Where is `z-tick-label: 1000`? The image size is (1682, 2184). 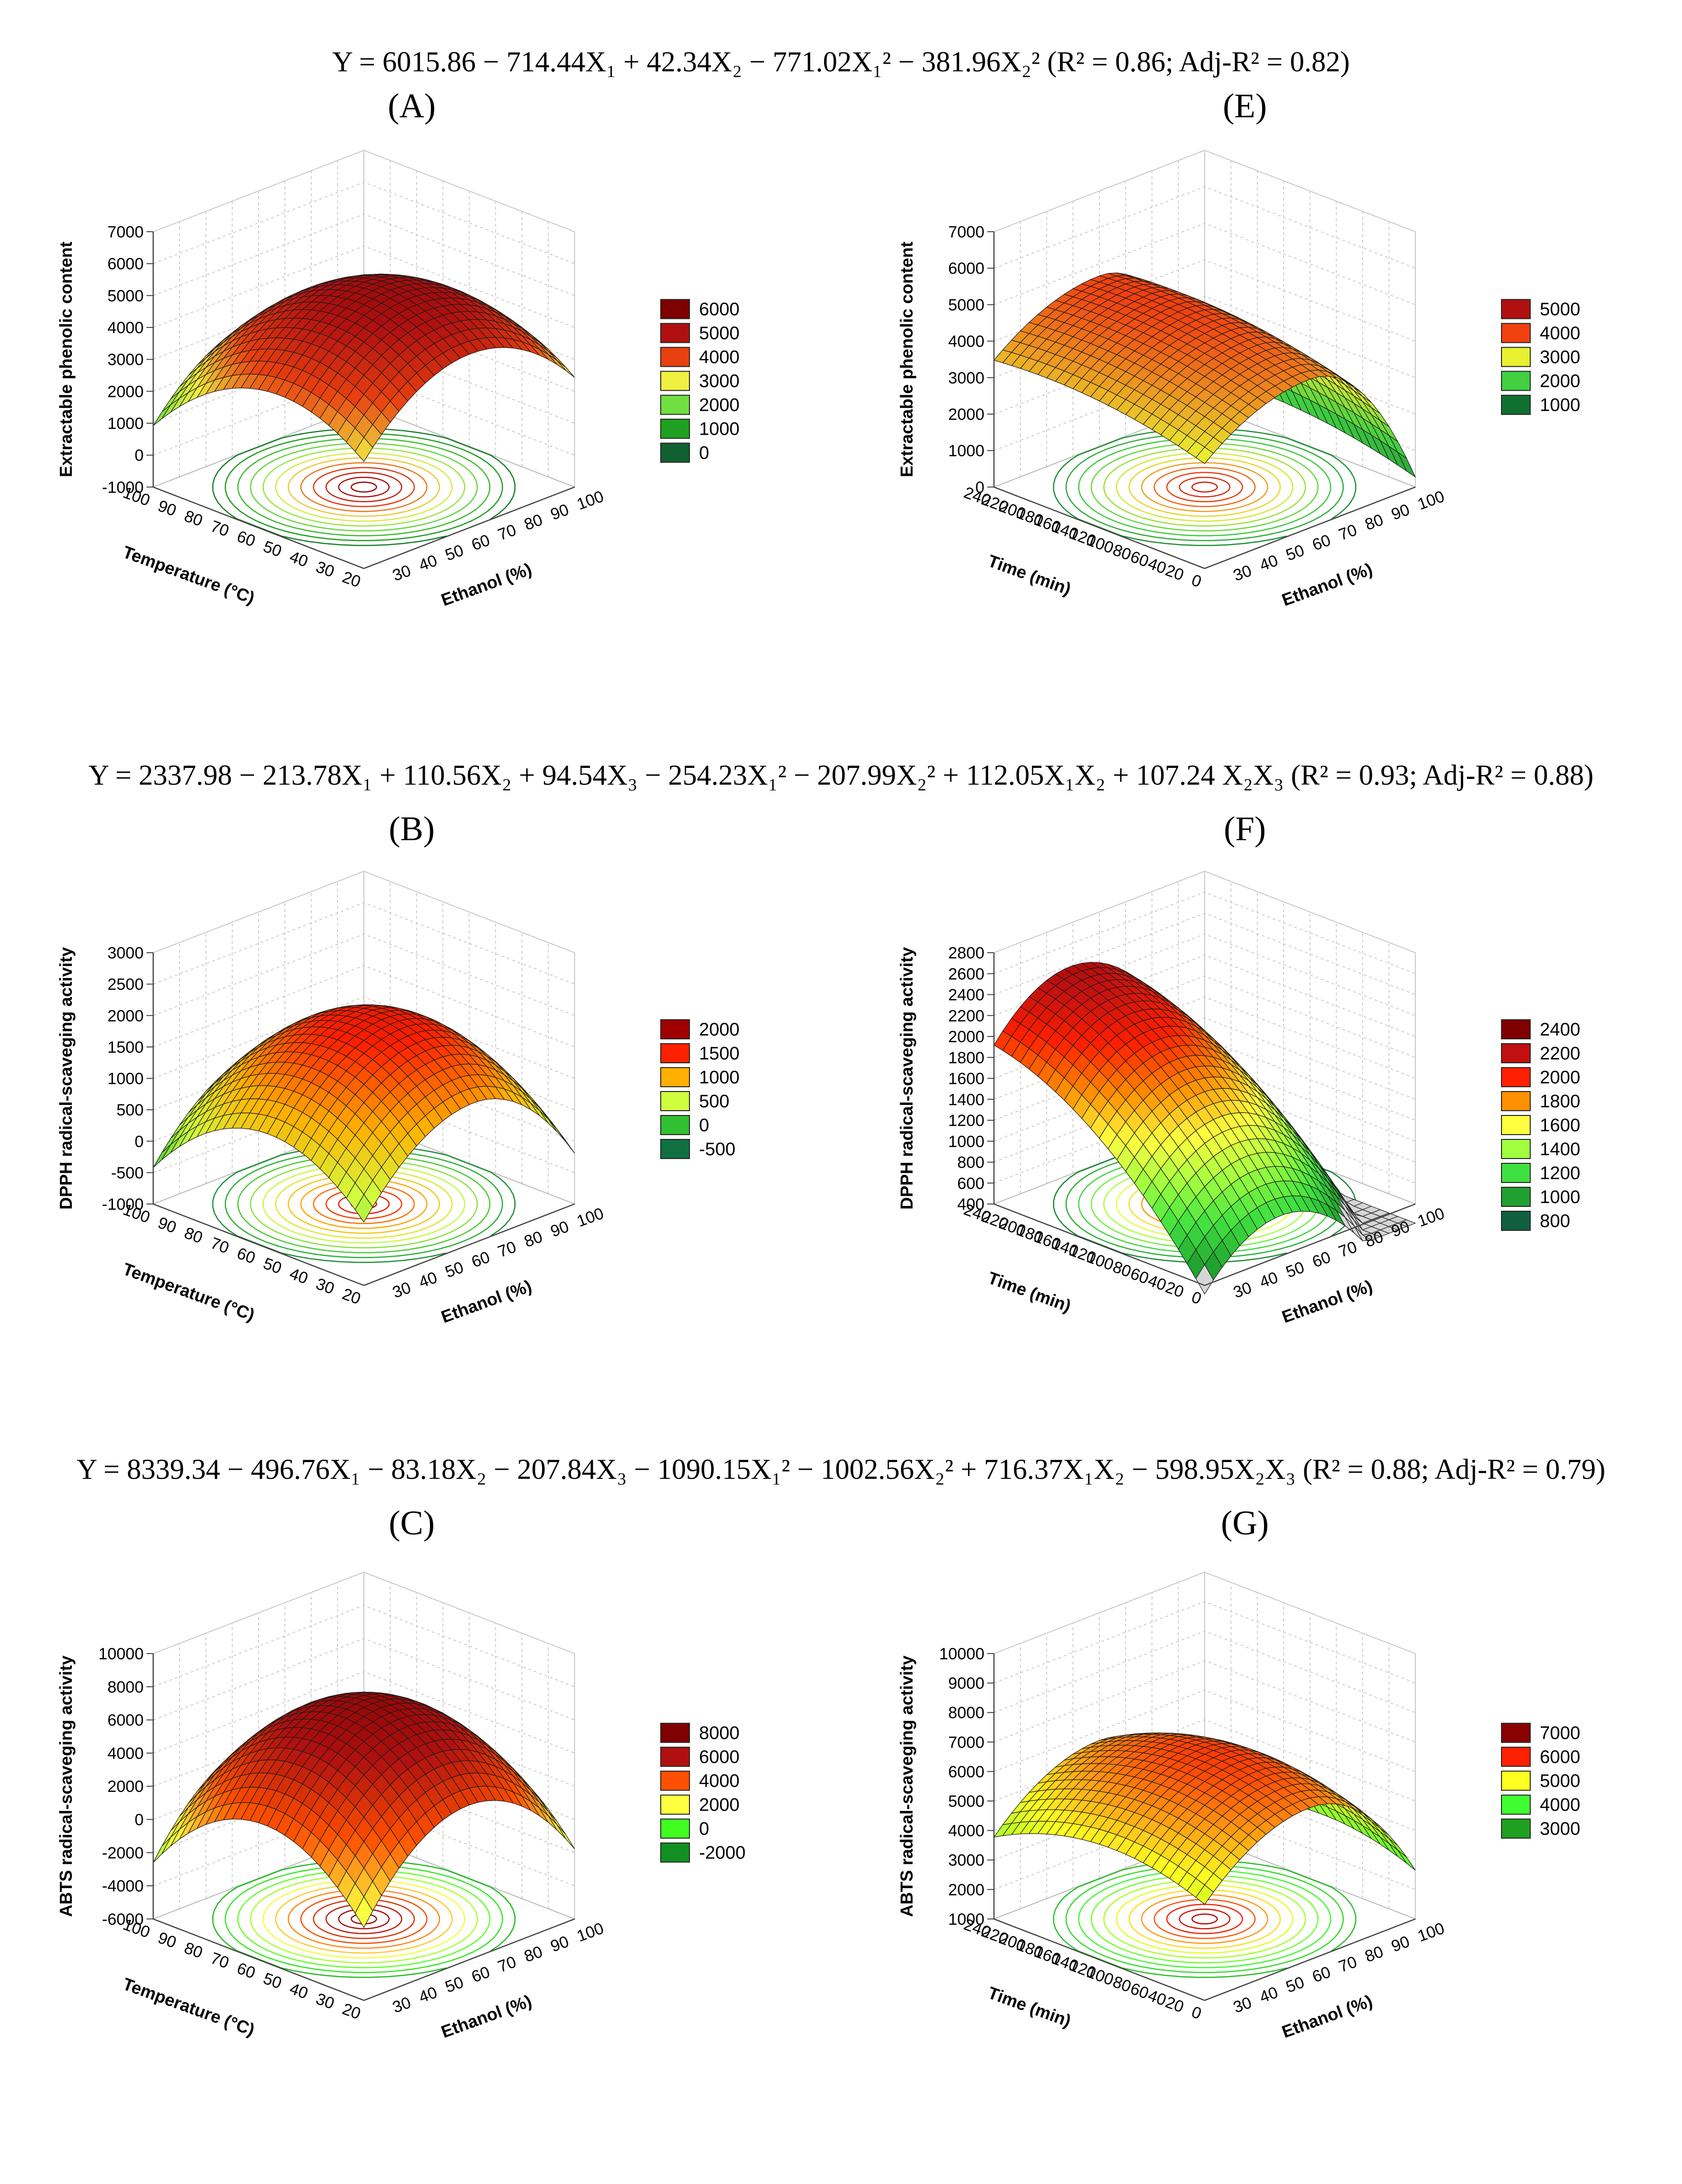 z-tick-label: 1000 is located at coordinates (966, 451).